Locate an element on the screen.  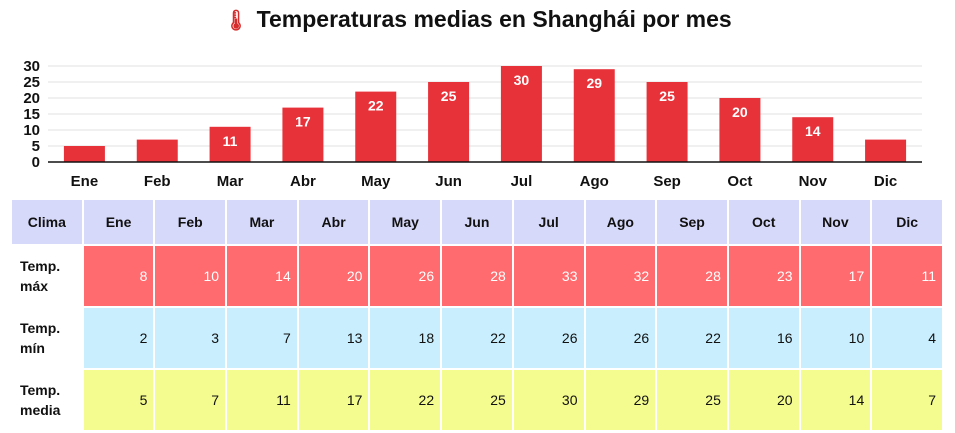
row-label-max: Temp. máx is located at coordinates (47, 277).